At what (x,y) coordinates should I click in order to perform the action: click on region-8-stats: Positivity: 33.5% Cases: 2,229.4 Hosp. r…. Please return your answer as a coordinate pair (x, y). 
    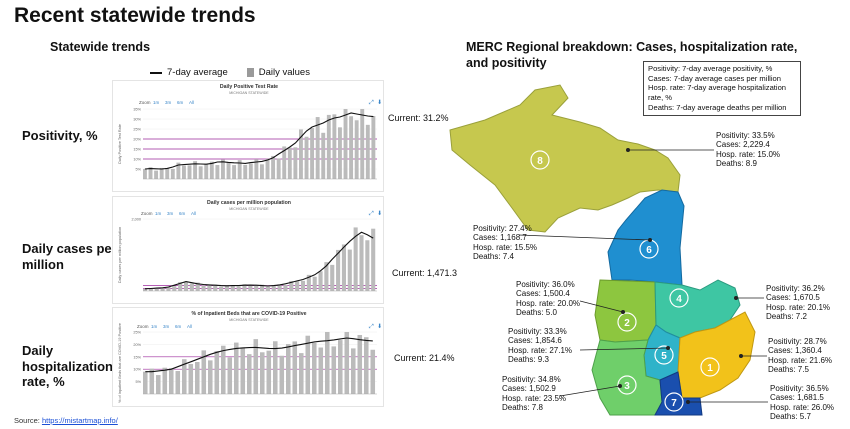
    Looking at the image, I should click on (748, 150).